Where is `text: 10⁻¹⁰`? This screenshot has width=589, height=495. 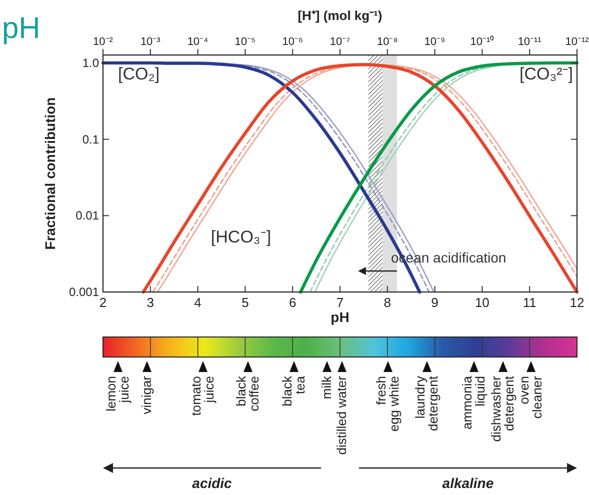 text: 10⁻¹⁰ is located at coordinates (482, 41).